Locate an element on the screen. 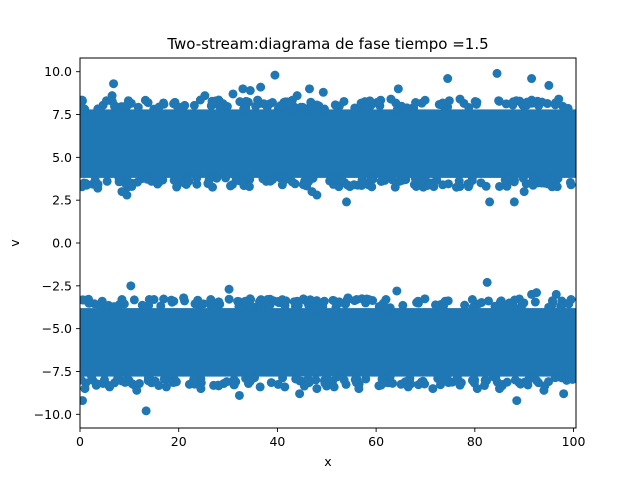 The height and width of the screenshot is (480, 640). chart-title: Two-stream:diagrama de fase tiempo =1.5 is located at coordinates (327, 44).